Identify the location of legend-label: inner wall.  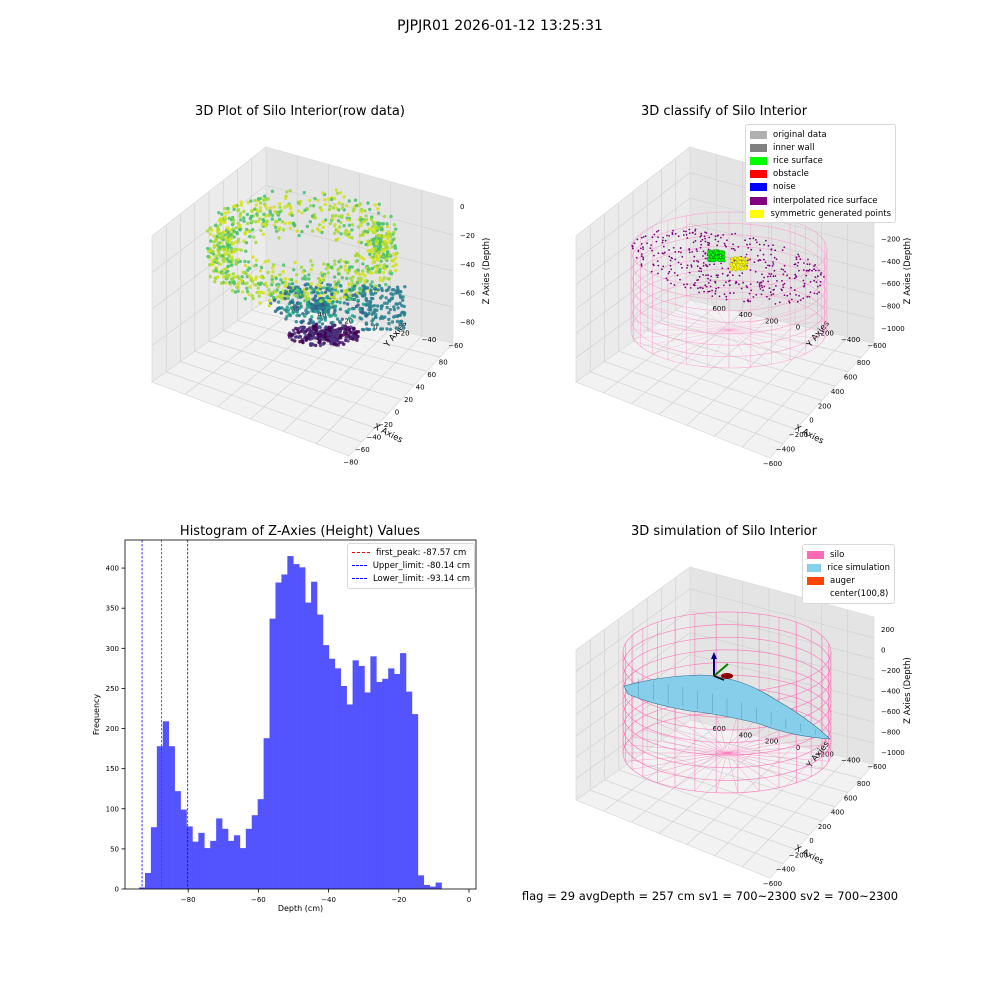
(794, 147).